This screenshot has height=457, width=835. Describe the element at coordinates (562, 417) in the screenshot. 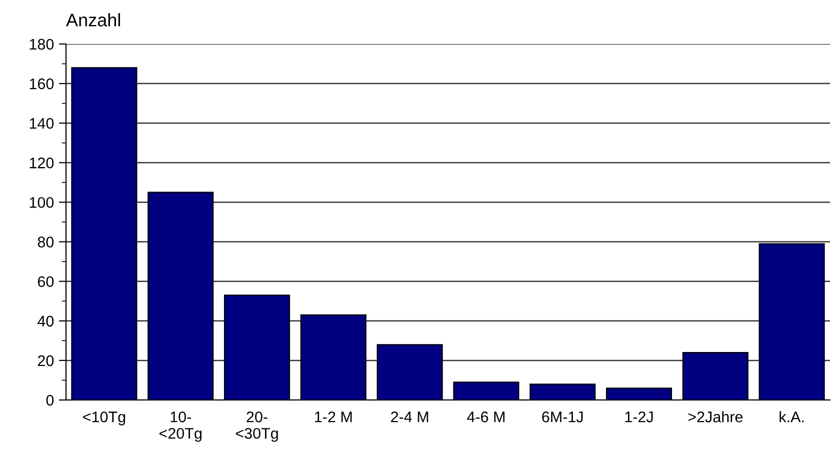

I see `x-tick-label: 6M-1J` at that location.